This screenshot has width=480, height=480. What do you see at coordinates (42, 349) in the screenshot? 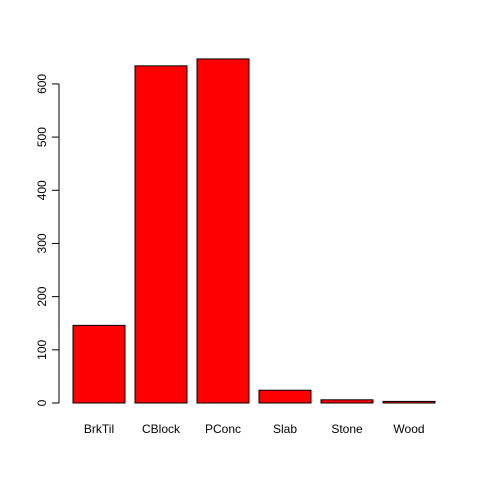
I see `y-tick-label: 100` at bounding box center [42, 349].